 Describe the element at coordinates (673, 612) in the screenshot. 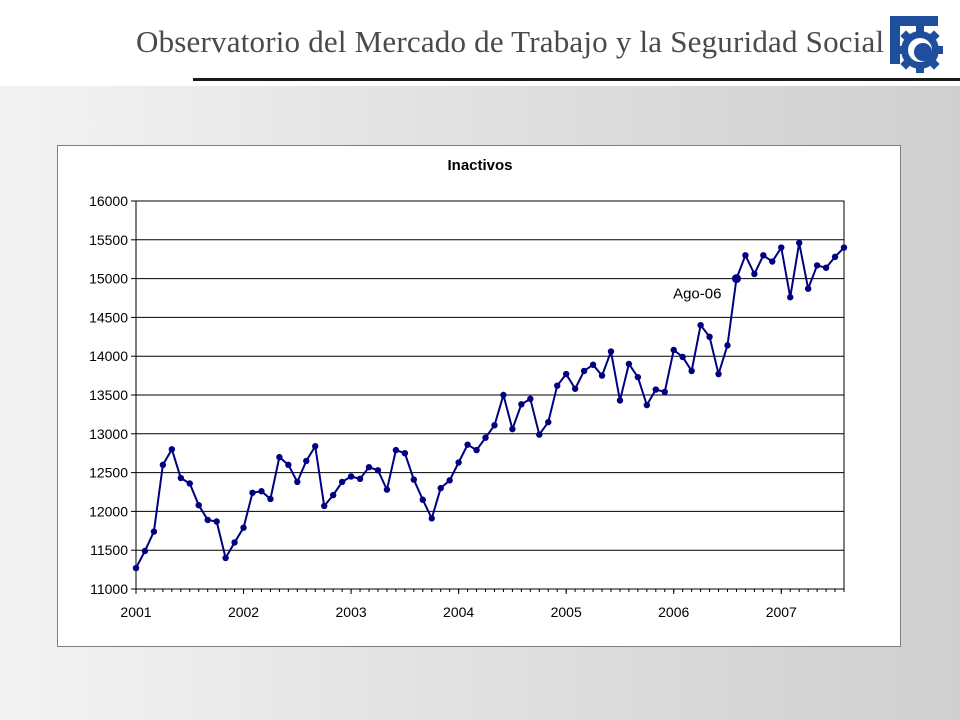

I see `x-tick-label: 2006` at that location.